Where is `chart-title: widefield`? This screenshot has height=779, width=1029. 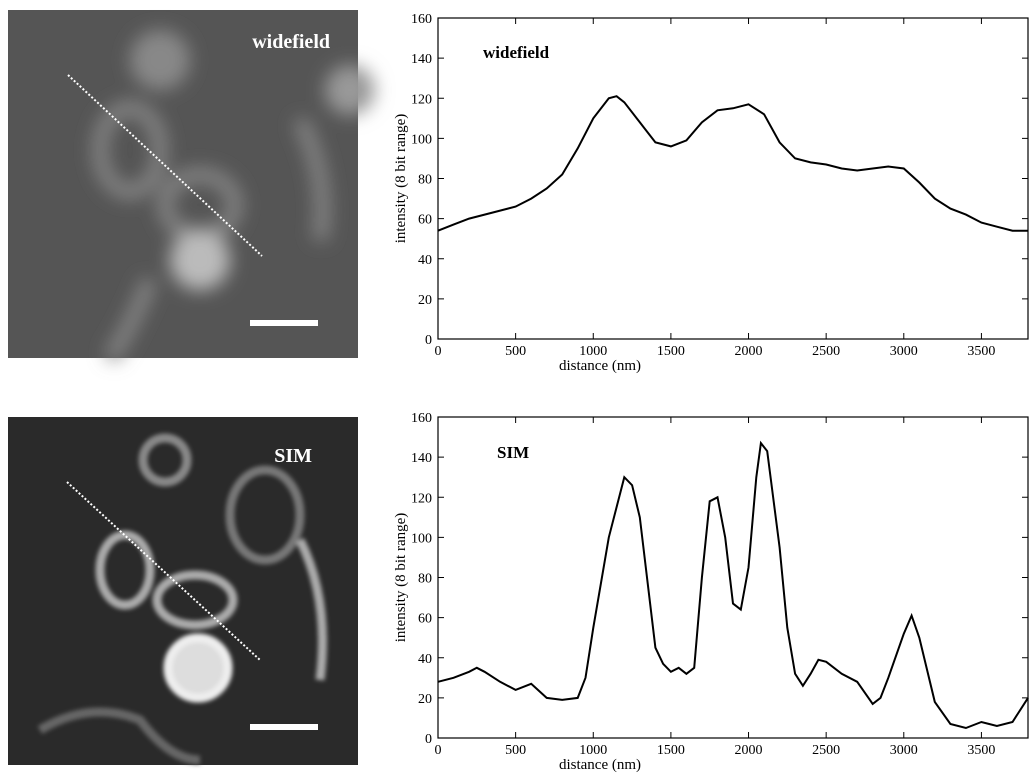 chart-title: widefield is located at coordinates (516, 52).